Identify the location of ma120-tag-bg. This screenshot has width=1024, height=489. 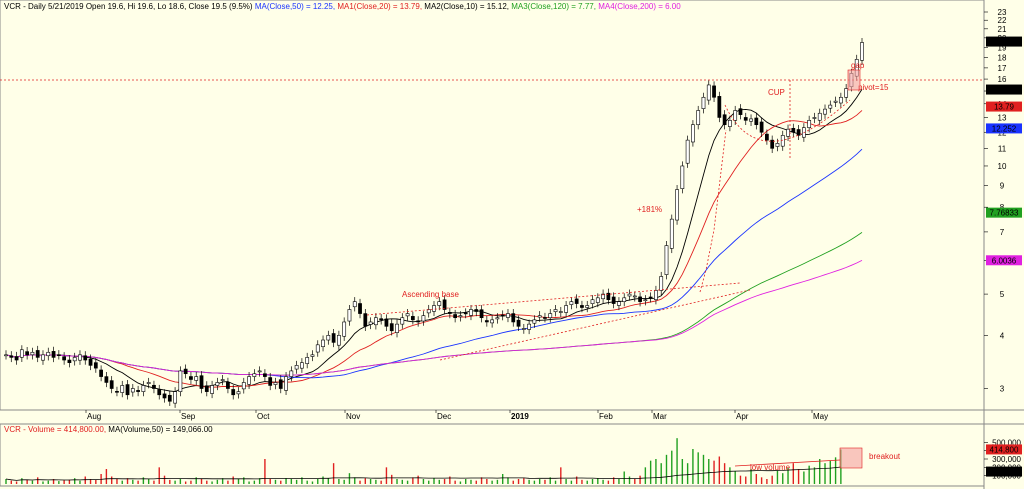
(1004, 212).